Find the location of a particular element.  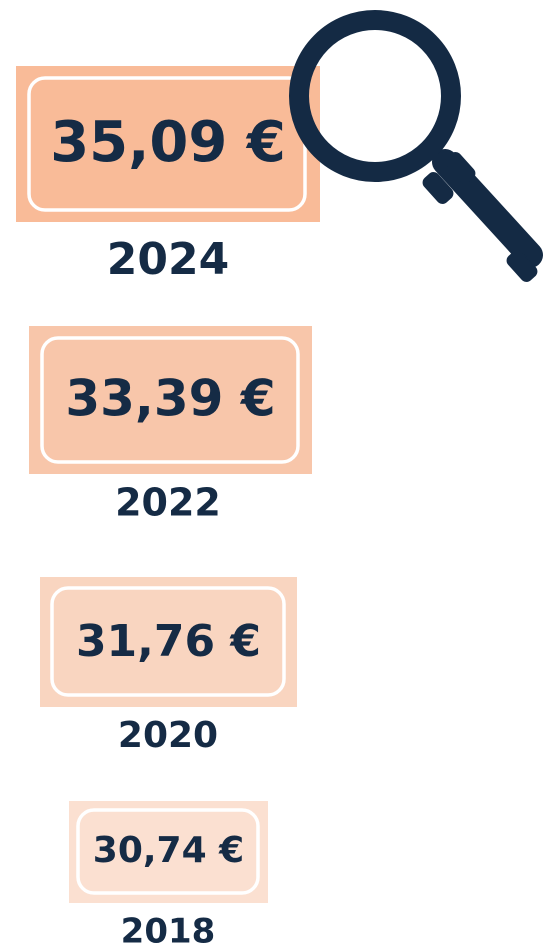

price-label: 35,09 € is located at coordinates (168, 142).